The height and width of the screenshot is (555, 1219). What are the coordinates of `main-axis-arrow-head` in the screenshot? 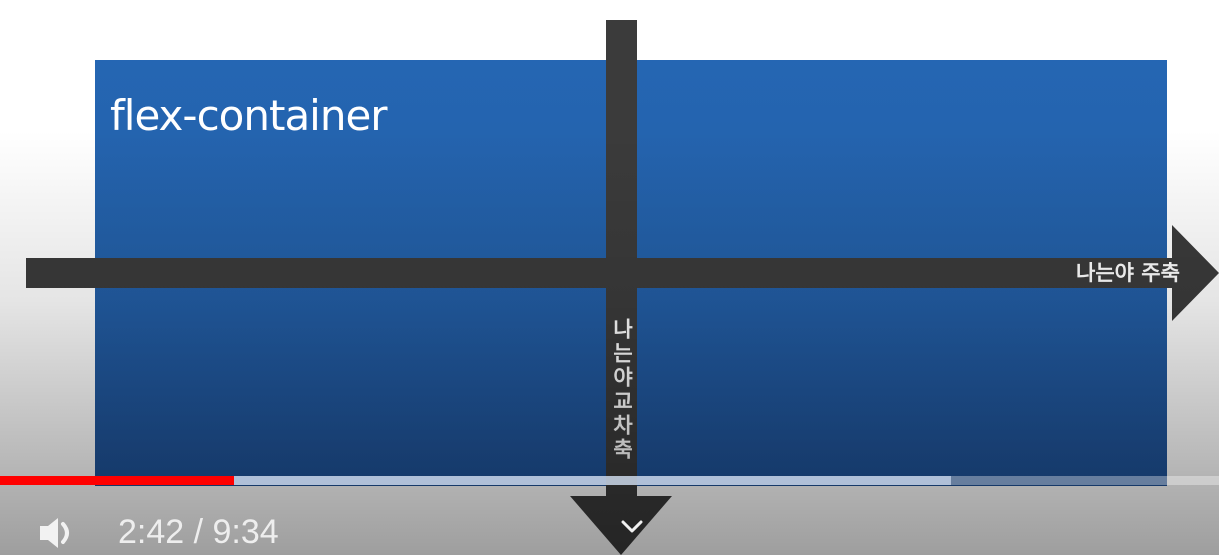 It's located at (1195, 273).